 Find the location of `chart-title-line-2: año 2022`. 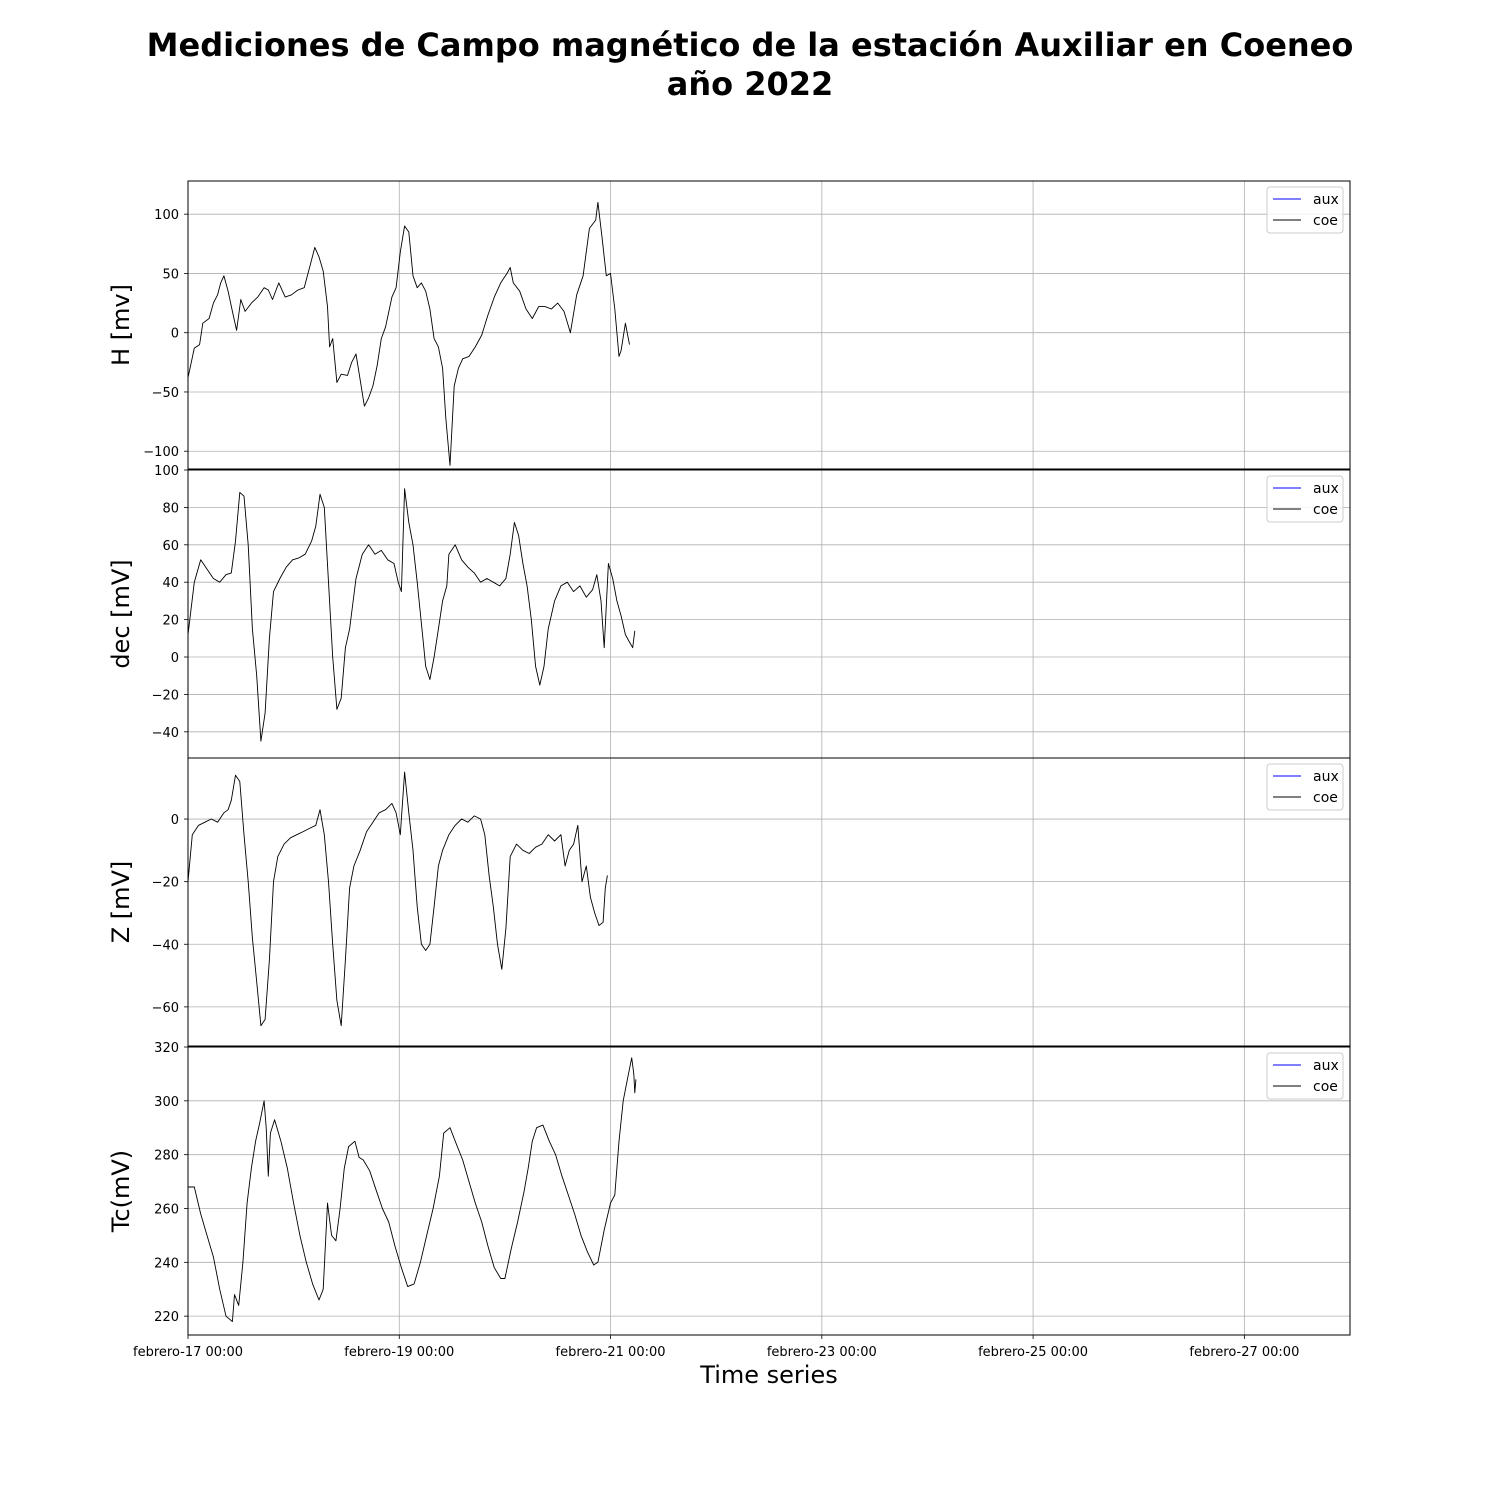

chart-title-line-2: año 2022 is located at coordinates (750, 84).